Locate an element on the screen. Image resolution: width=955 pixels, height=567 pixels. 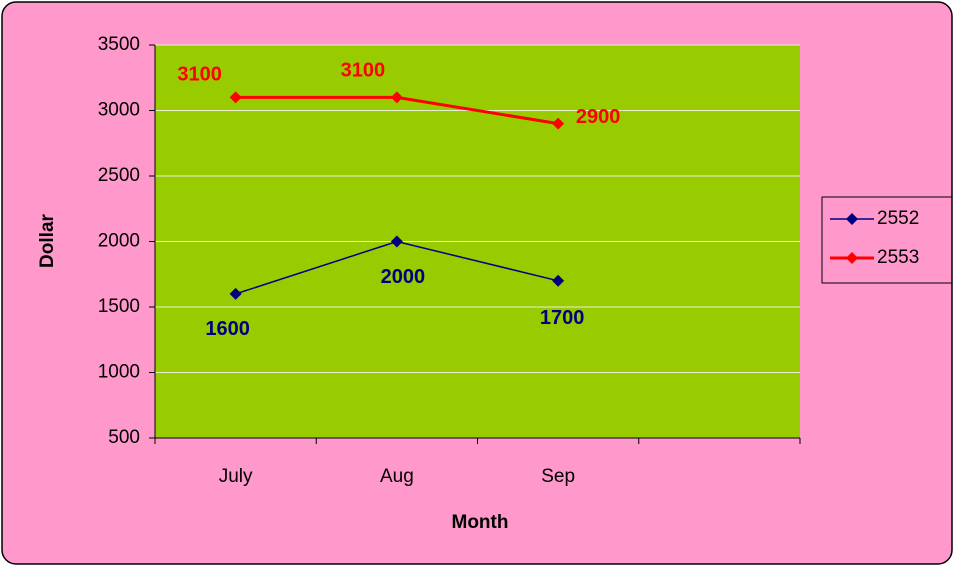
data-label: 1700 is located at coordinates (562, 318).